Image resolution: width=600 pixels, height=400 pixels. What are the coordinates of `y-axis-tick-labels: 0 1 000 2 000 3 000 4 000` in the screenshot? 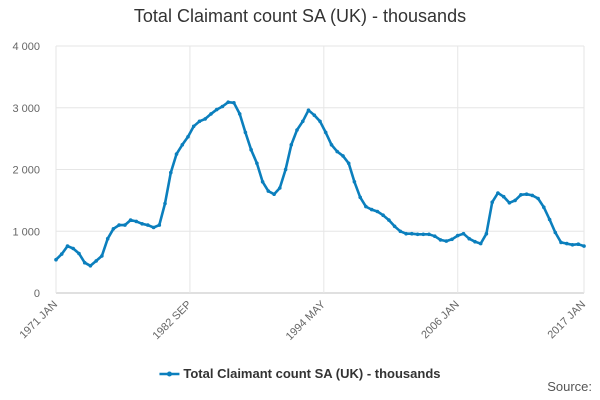 It's located at (26, 170).